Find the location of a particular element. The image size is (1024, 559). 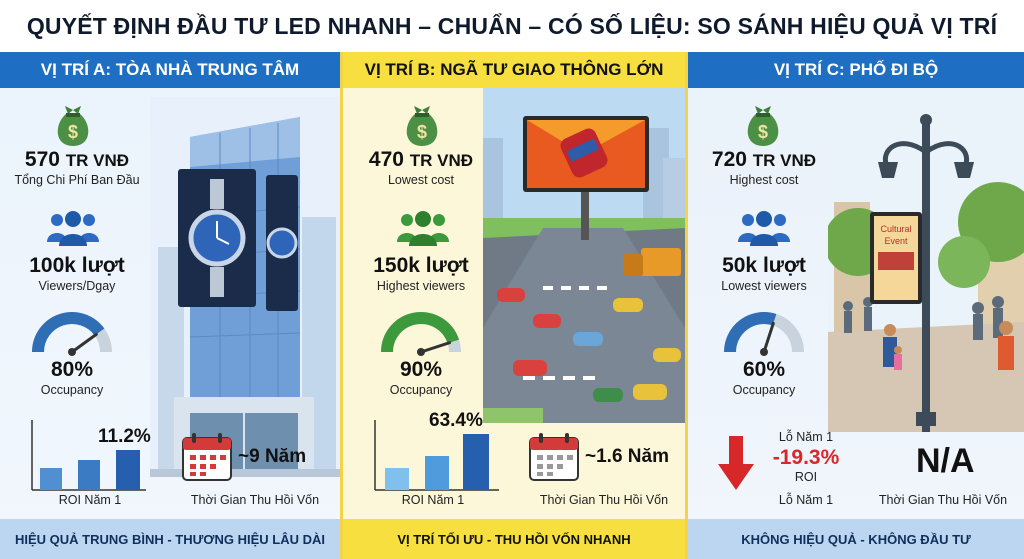

viewers-label: Lowest viewers is located at coordinates (764, 286).